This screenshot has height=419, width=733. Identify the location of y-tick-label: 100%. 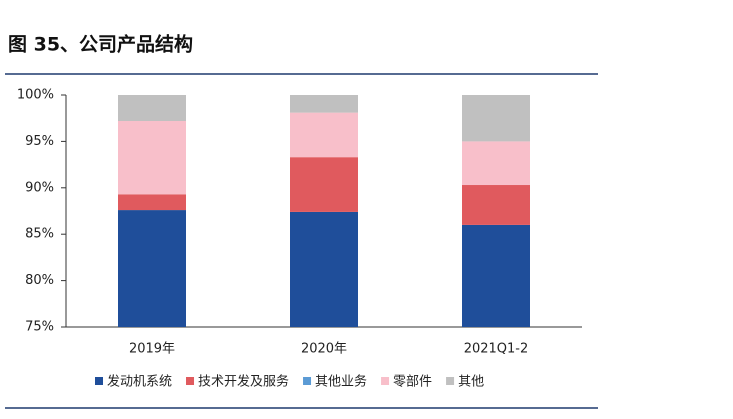
(35, 95).